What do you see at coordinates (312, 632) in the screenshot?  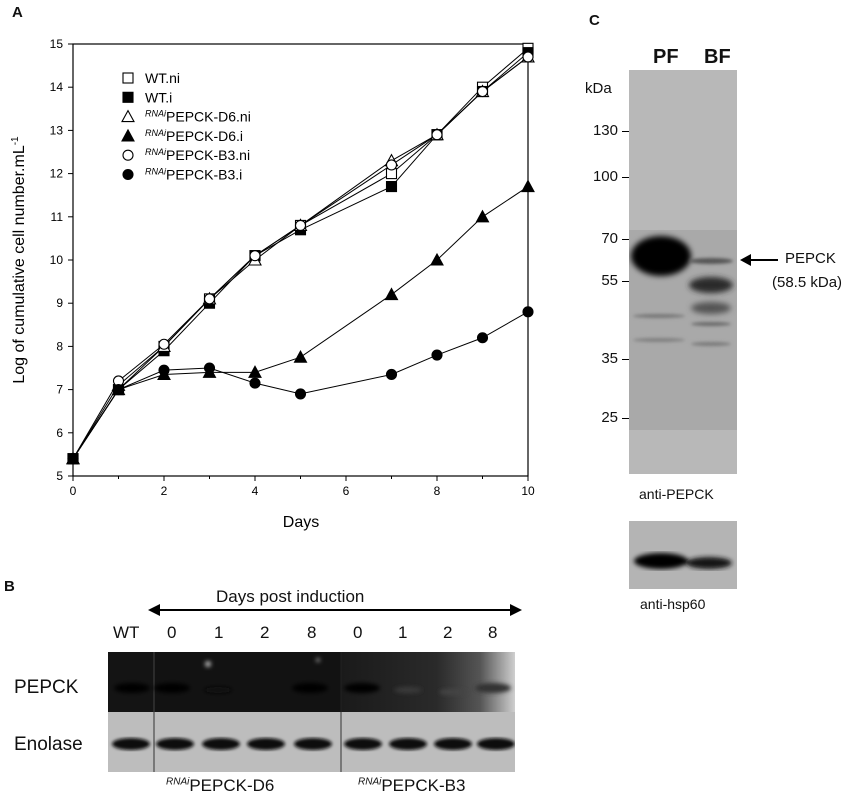 I see `lane-label-d6-day8: 8` at bounding box center [312, 632].